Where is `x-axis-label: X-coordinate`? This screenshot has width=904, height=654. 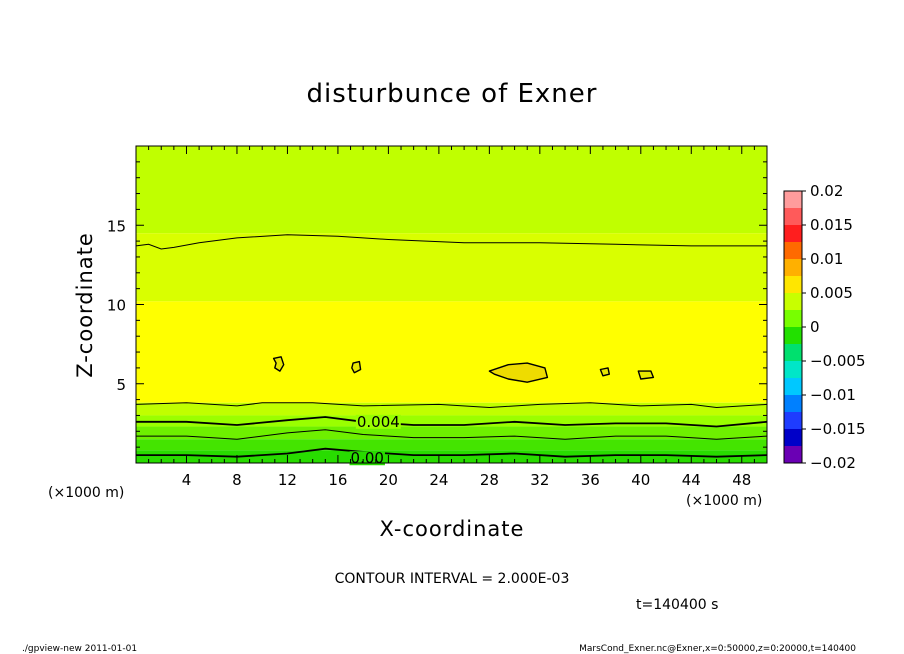 x-axis-label: X-coordinate is located at coordinates (452, 529).